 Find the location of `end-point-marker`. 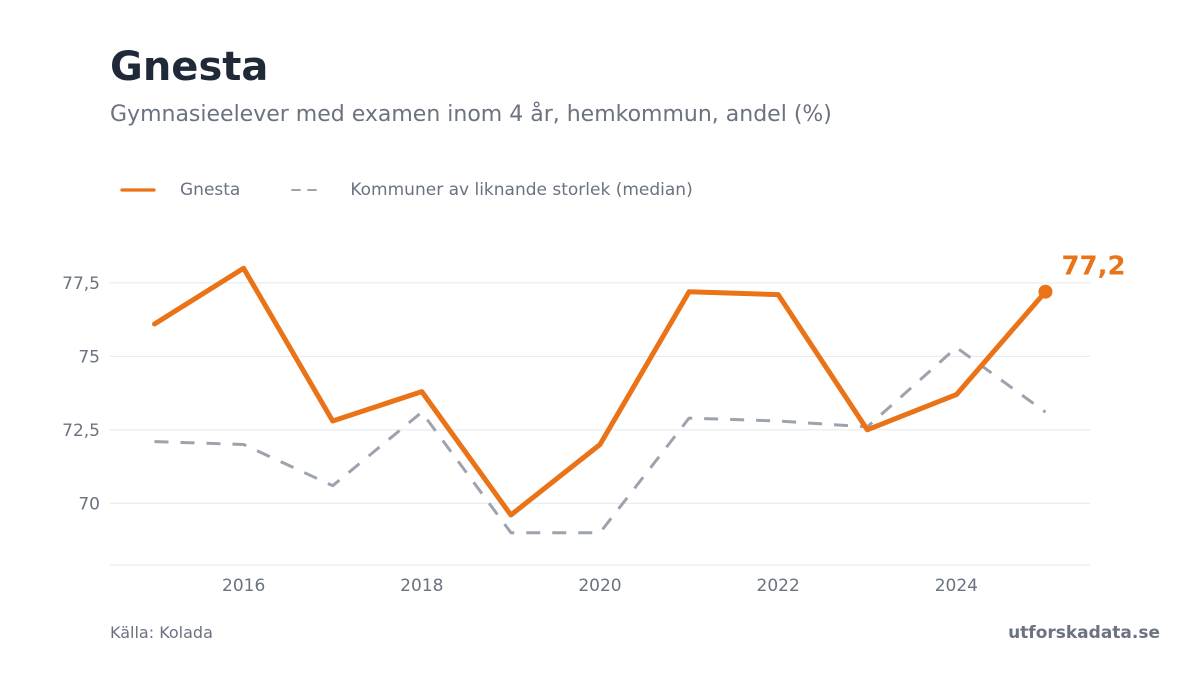

end-point-marker is located at coordinates (1045, 291).